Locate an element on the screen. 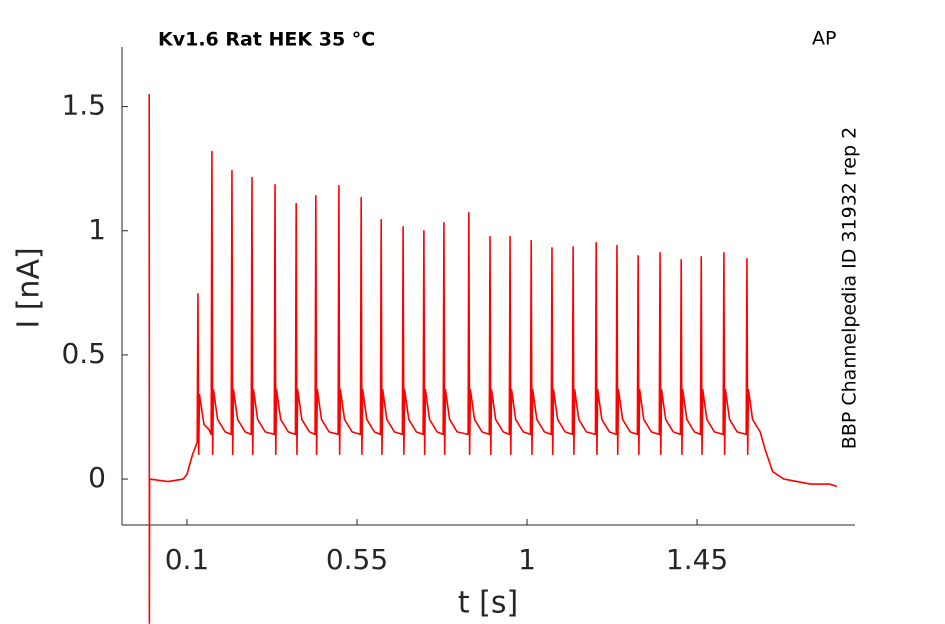 The height and width of the screenshot is (624, 945). x-tick-label: 0.1 is located at coordinates (187, 559).